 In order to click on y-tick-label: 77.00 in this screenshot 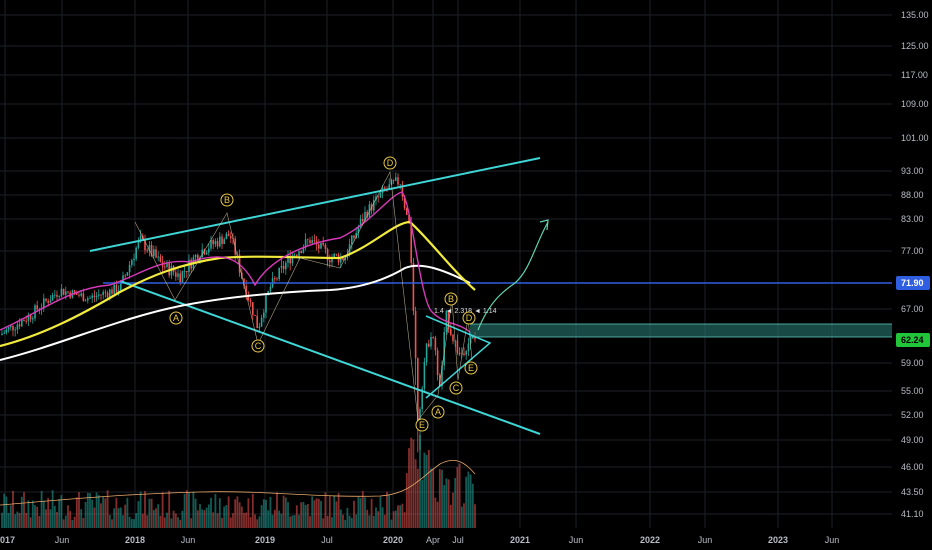, I will do `click(912, 251)`.